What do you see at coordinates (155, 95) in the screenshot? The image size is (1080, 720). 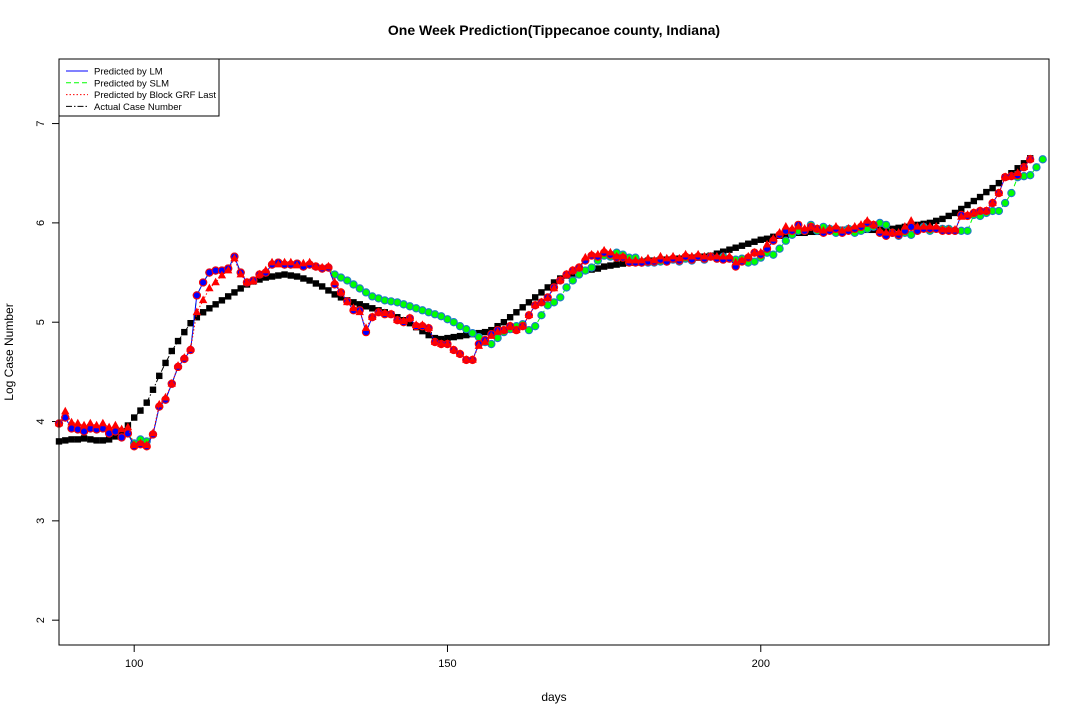 I see `legend-label-grf: Predicted by Block GRF Last` at bounding box center [155, 95].